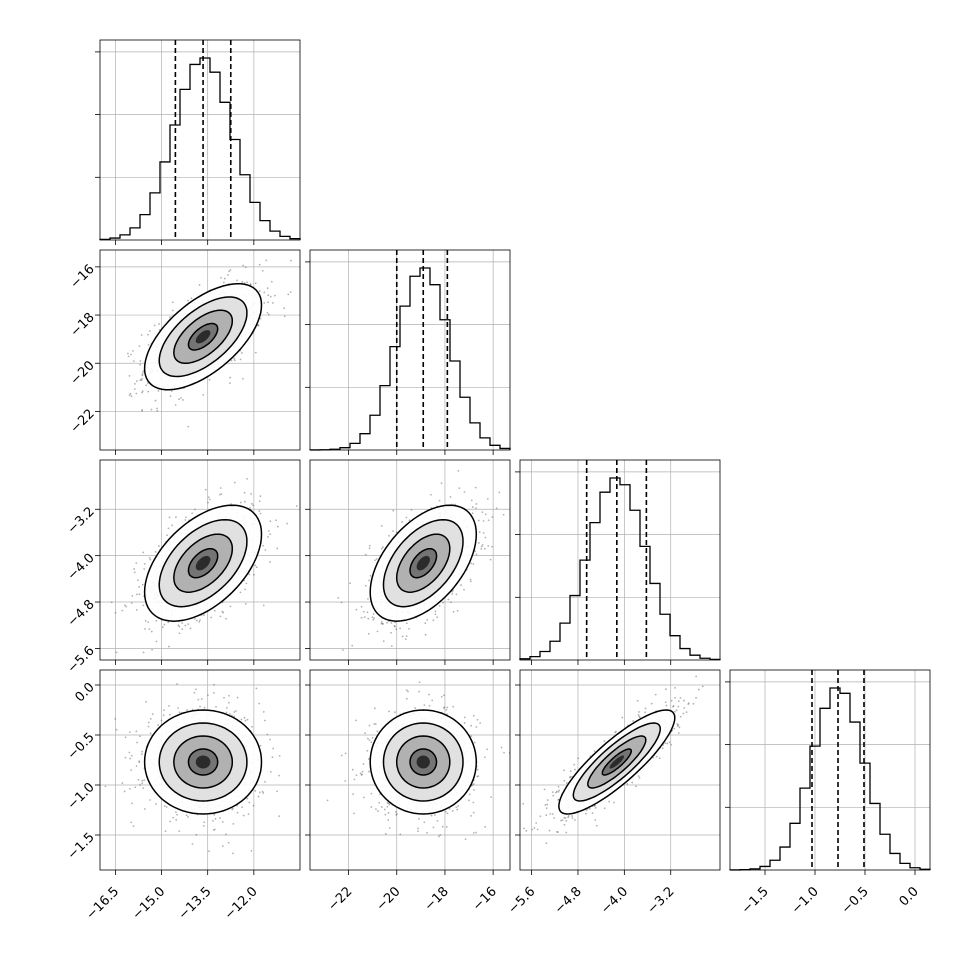 This screenshot has height=970, width=970. What do you see at coordinates (620, 569) in the screenshot?
I see `histogram-step` at bounding box center [620, 569].